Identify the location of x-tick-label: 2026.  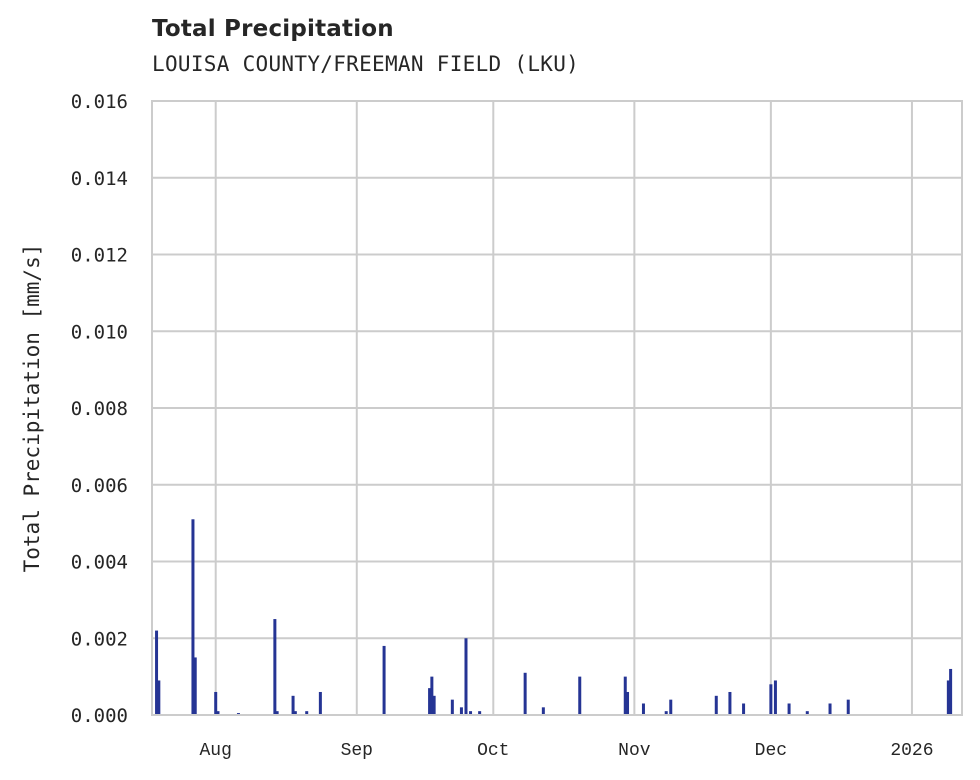
(911, 751).